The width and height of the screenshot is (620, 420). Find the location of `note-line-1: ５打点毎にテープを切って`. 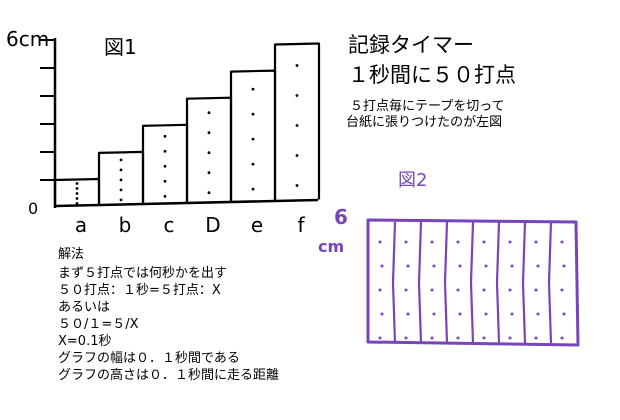

note-line-1: ５打点毎にテープを切って is located at coordinates (427, 106).